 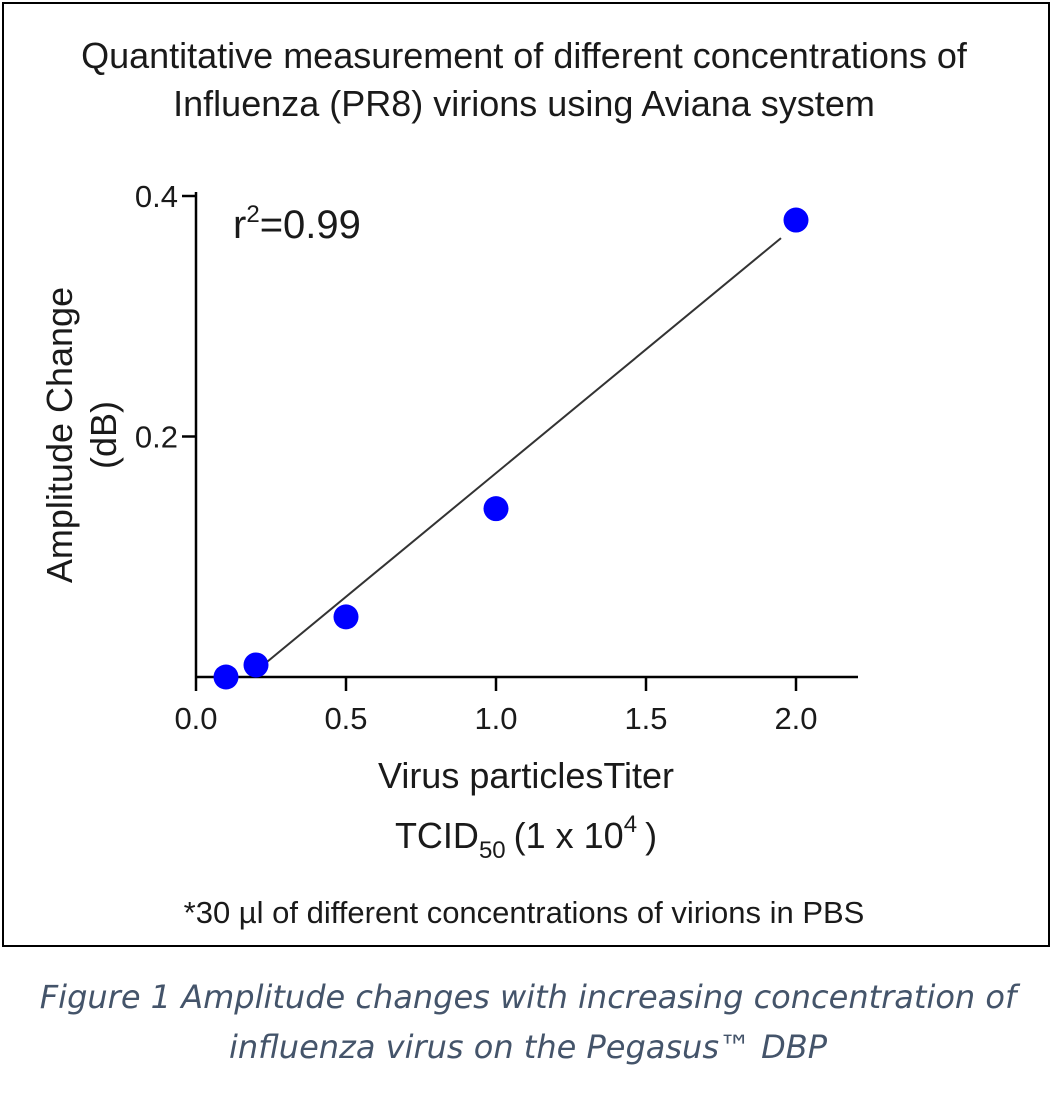 I want to click on caption-line2: influenza virus on the Pegasus™ DBP, so click(x=528, y=1047).